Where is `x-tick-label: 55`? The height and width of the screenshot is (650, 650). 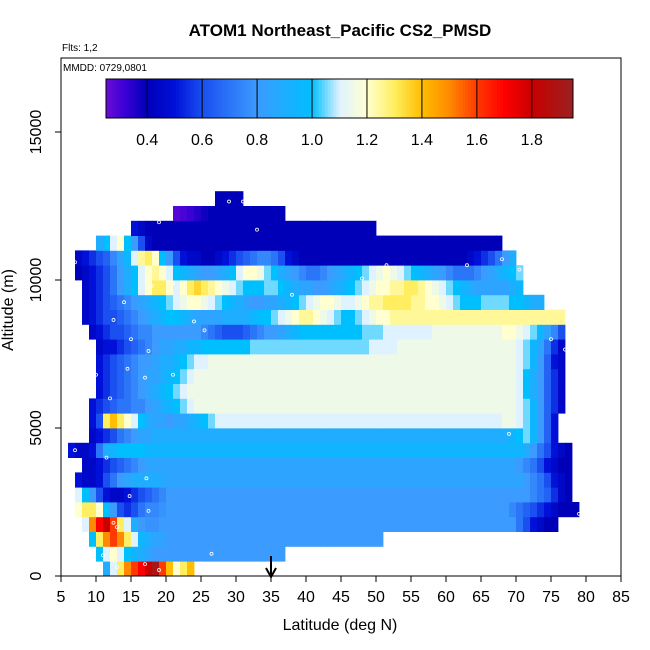
x-tick-label: 55 is located at coordinates (411, 597).